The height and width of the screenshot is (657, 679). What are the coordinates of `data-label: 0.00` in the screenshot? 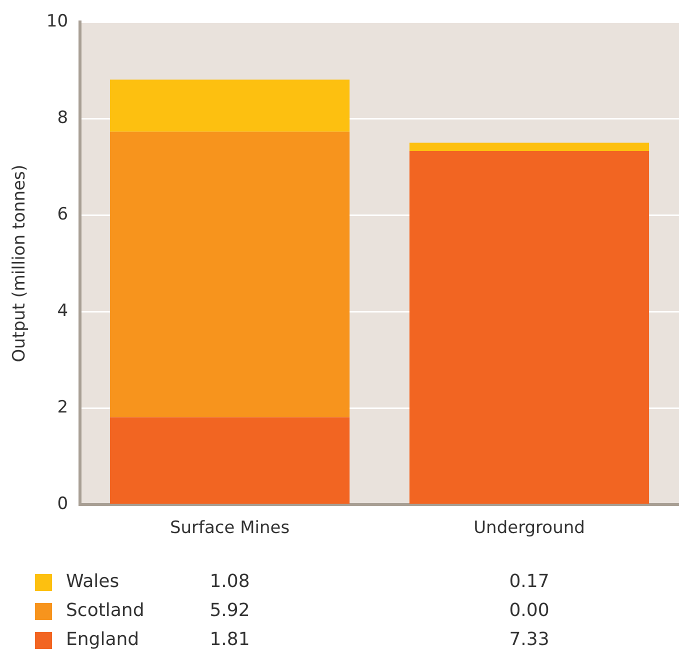 It's located at (529, 610).